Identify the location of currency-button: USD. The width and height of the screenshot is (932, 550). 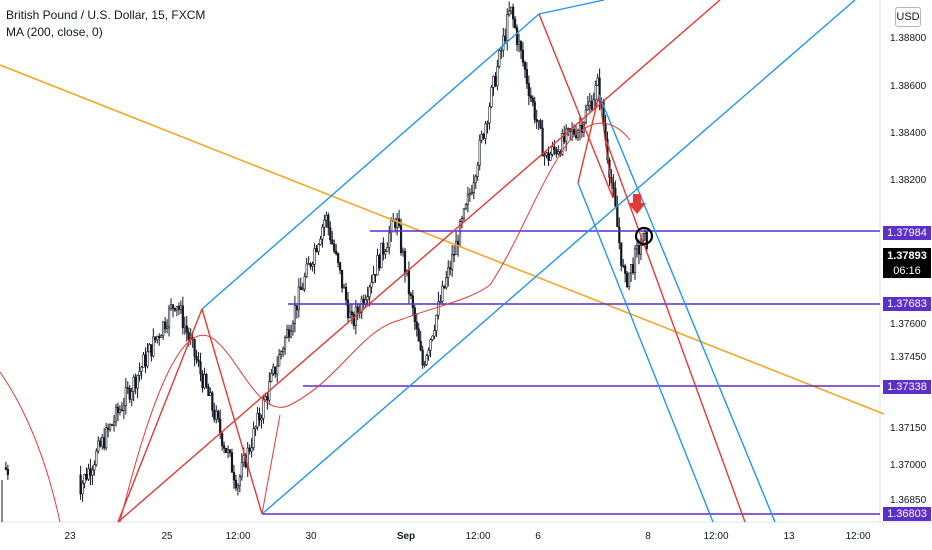
(908, 17).